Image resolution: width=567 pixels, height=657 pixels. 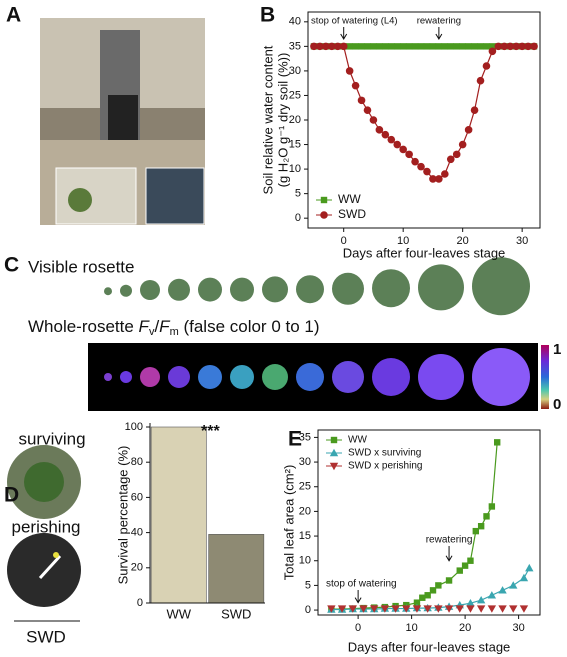 I want to click on colorbar-label: 0, so click(x=557, y=404).